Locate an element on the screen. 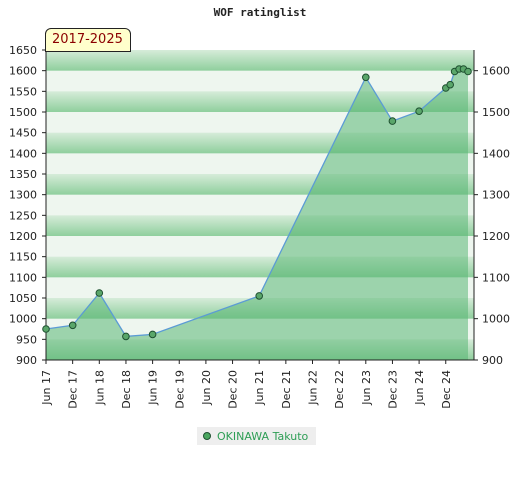 This screenshot has height=480, width=520. x-tick-label: Dec 23 is located at coordinates (392, 389).